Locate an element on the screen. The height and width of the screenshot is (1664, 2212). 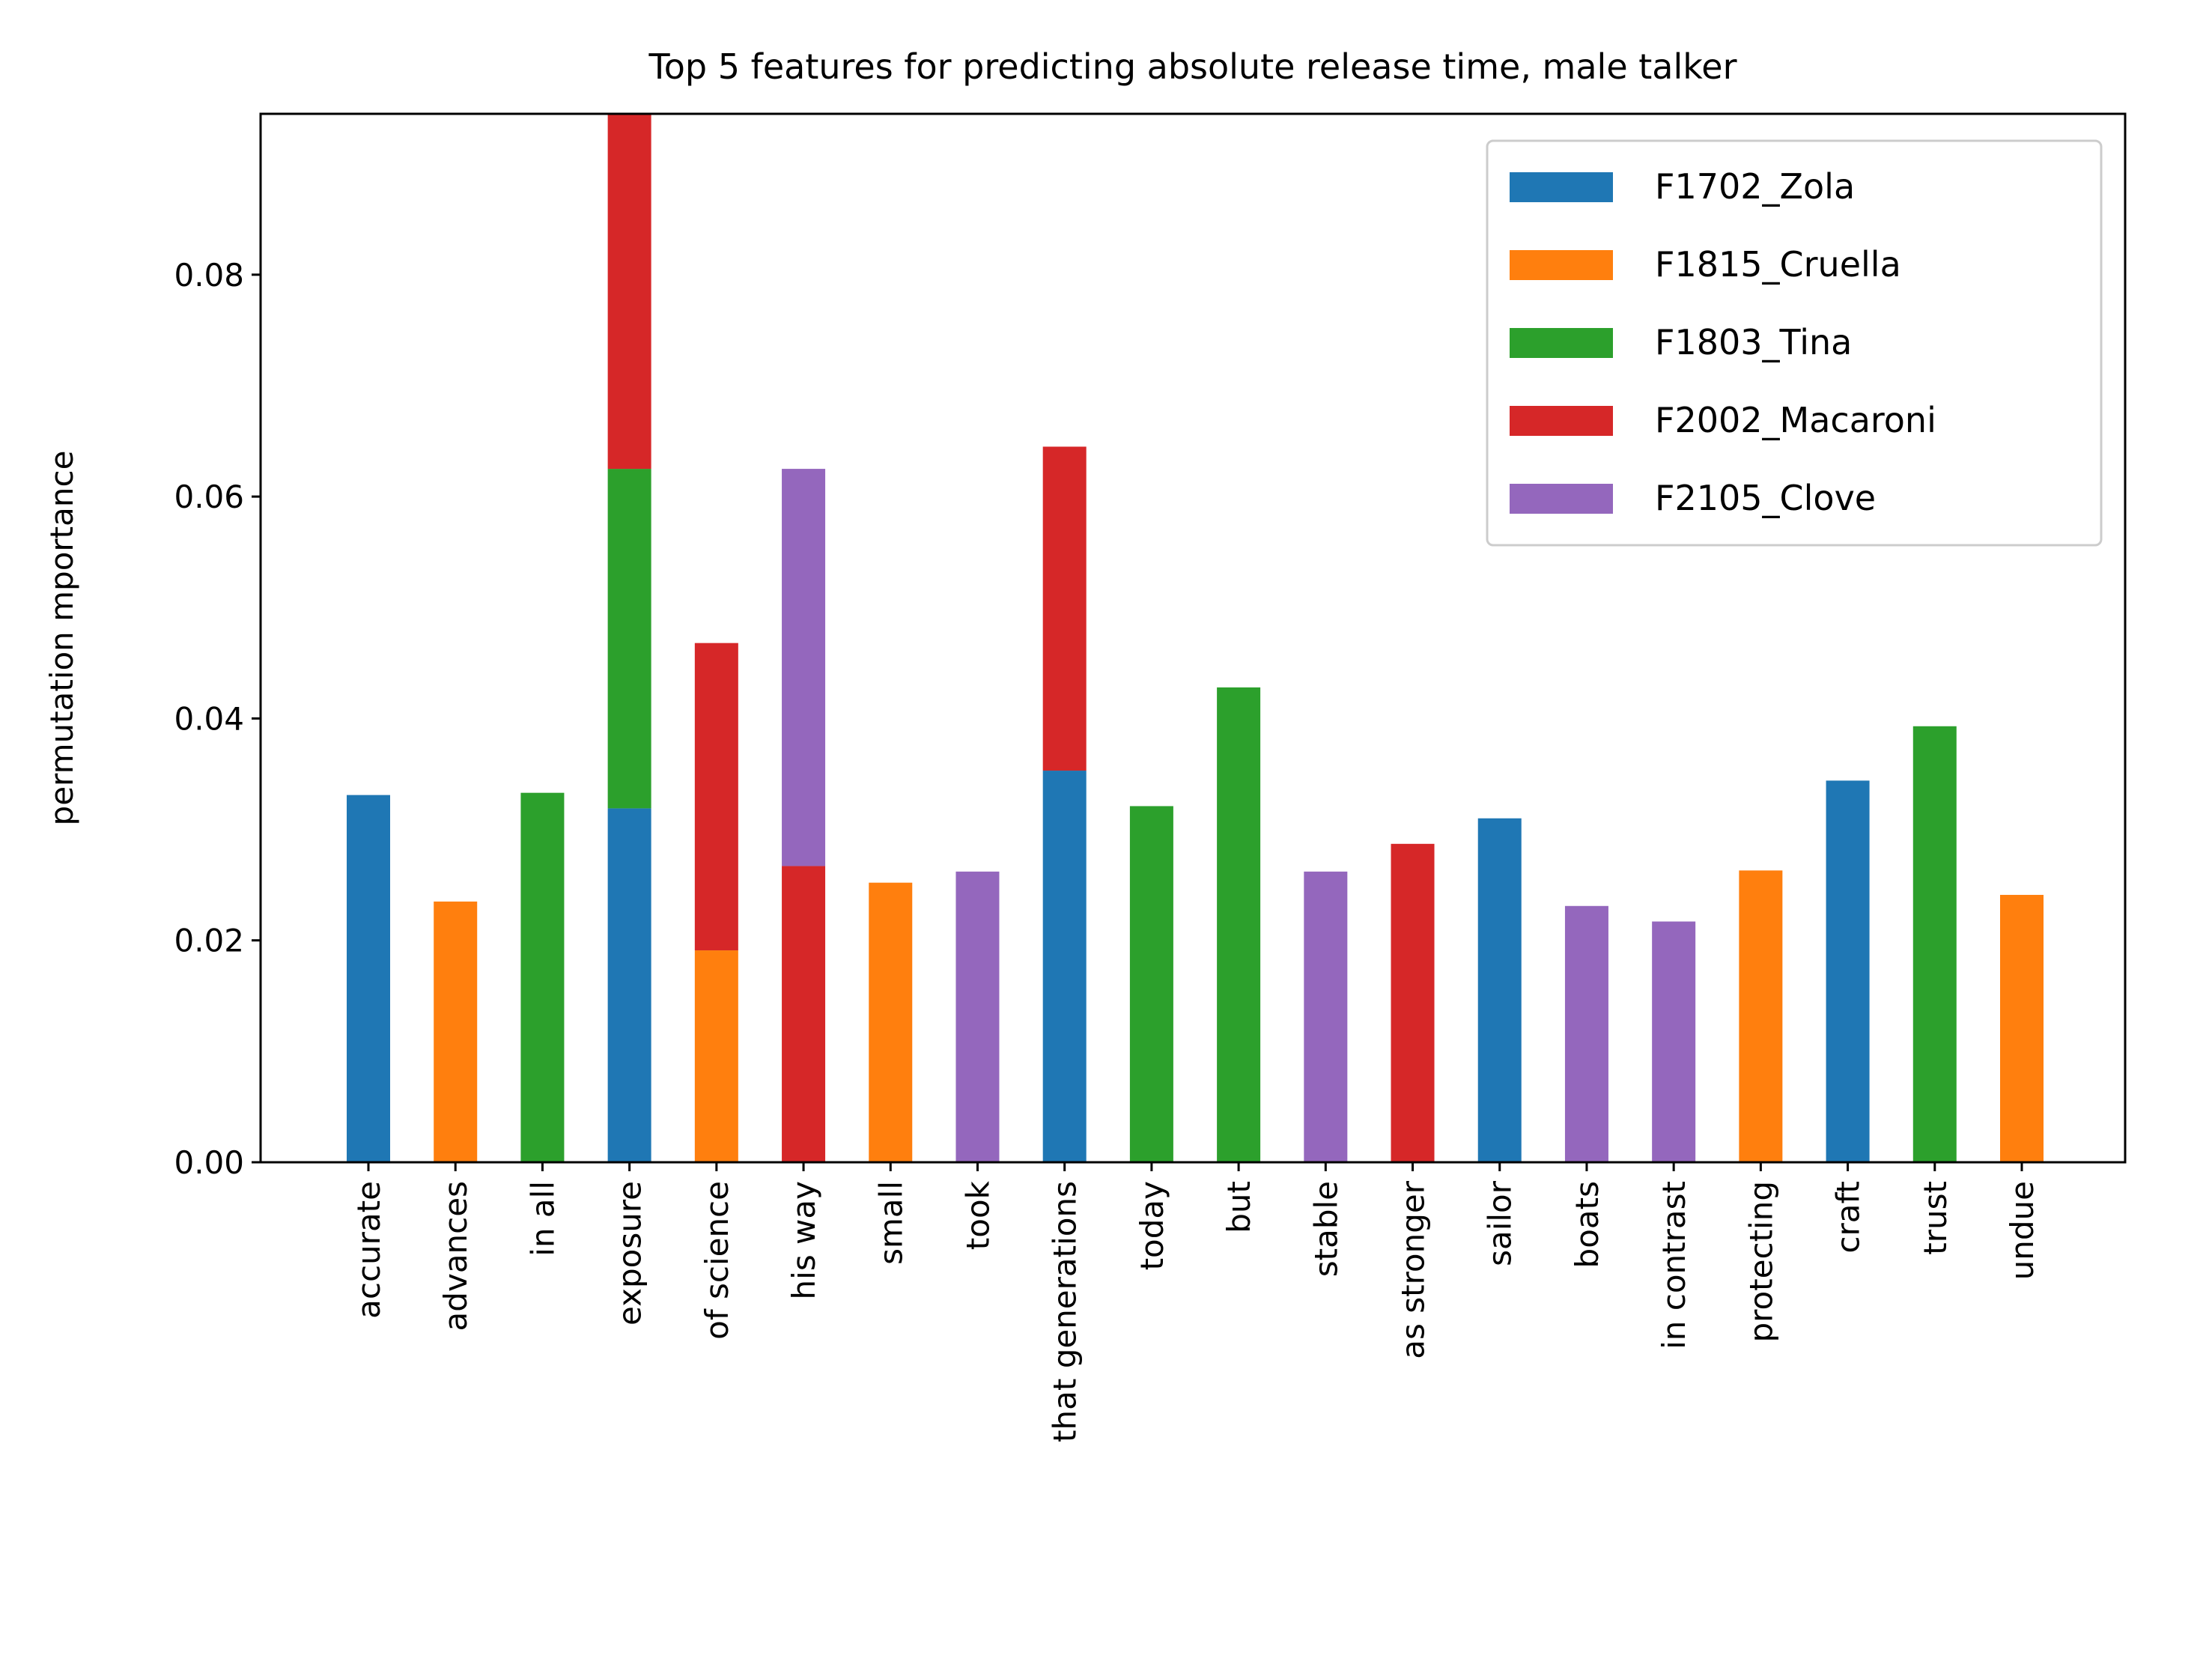
x-tick-label: that generations is located at coordinates (1065, 1311).